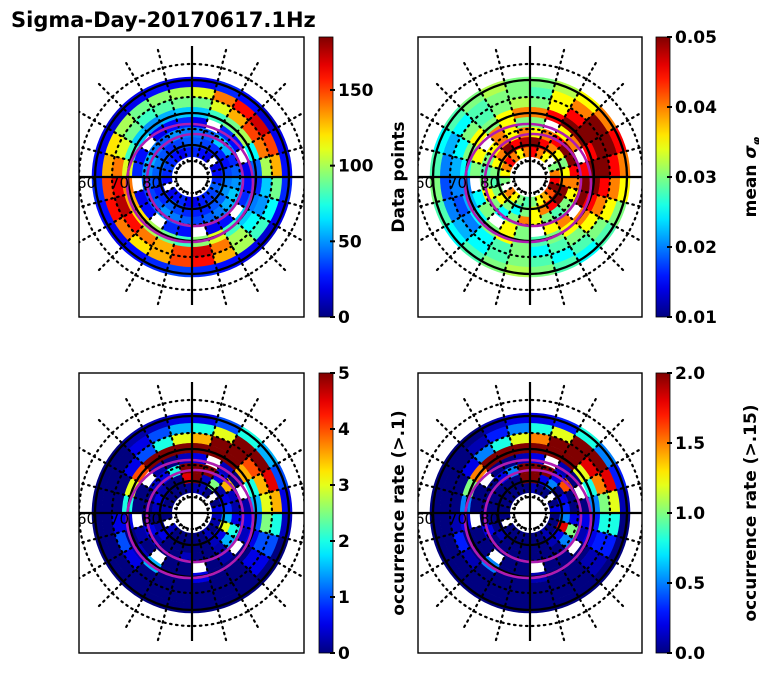 This screenshot has width=759, height=674. What do you see at coordinates (696, 318) in the screenshot?
I see `colorbar-tick-label: 0.01` at bounding box center [696, 318].